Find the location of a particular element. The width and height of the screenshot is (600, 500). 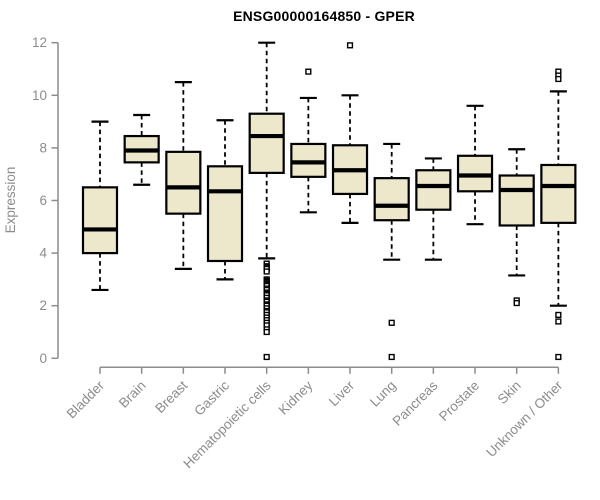

x-tick-label: Prostate is located at coordinates (459, 401).